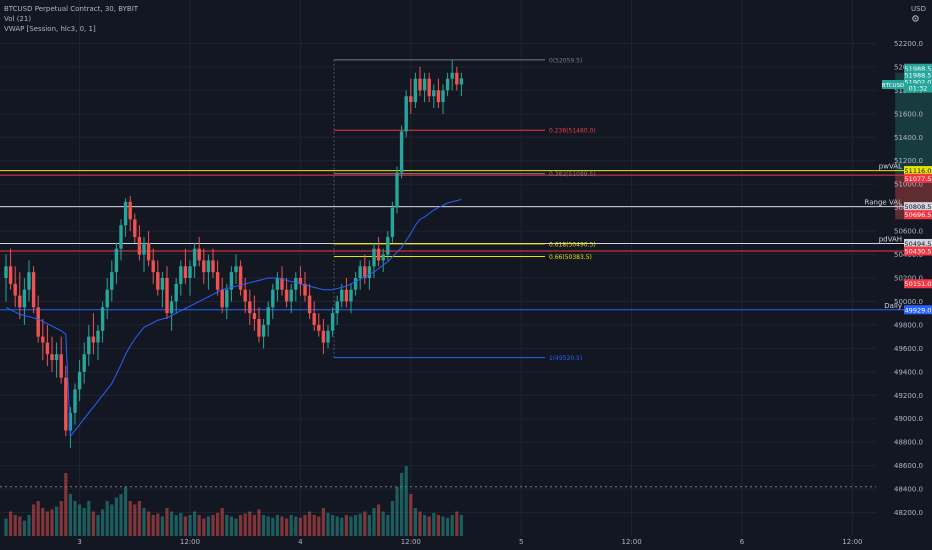 Image resolution: width=932 pixels, height=550 pixels. What do you see at coordinates (918, 207) in the screenshot?
I see `price-label-text: 50808.5` at bounding box center [918, 207].